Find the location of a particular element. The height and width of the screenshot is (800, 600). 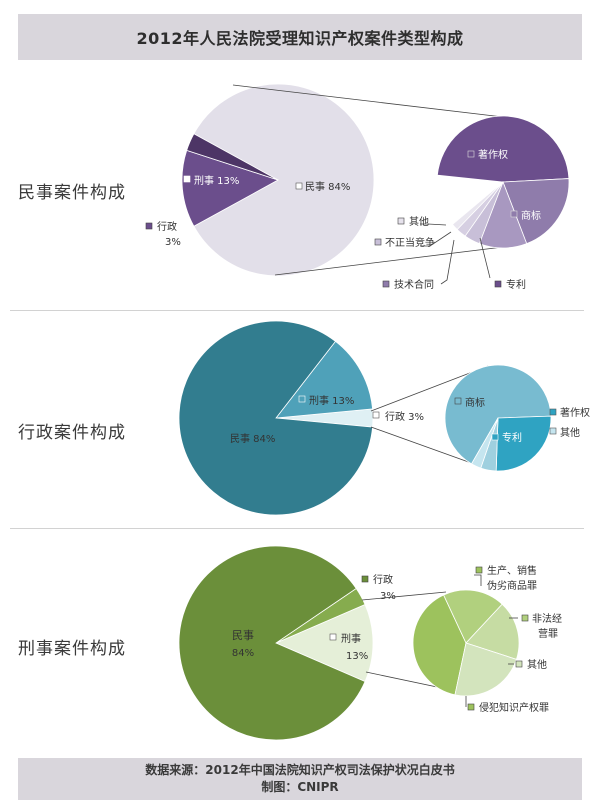

civil-slice-value: 84% is located at coordinates (243, 653).